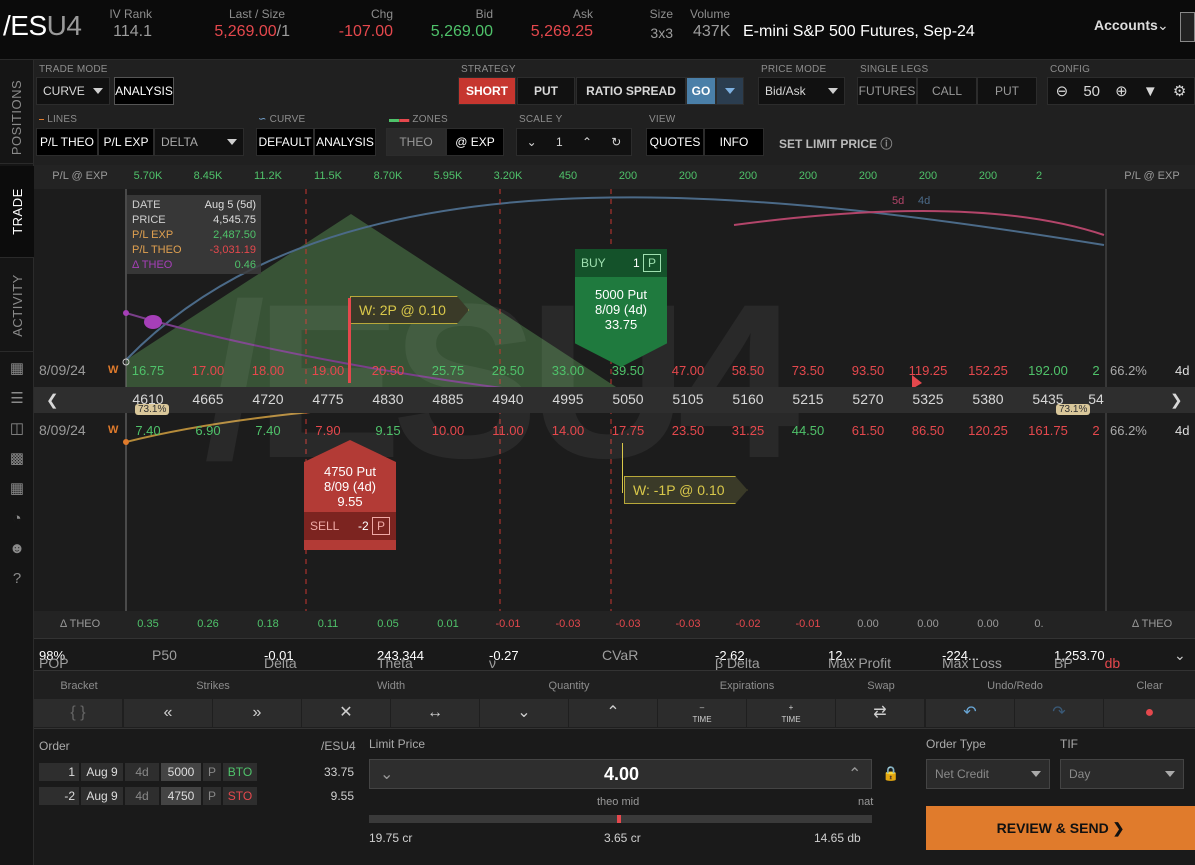 The width and height of the screenshot is (1195, 865). What do you see at coordinates (880, 713) in the screenshot?
I see `swap-button: ⇄` at bounding box center [880, 713].